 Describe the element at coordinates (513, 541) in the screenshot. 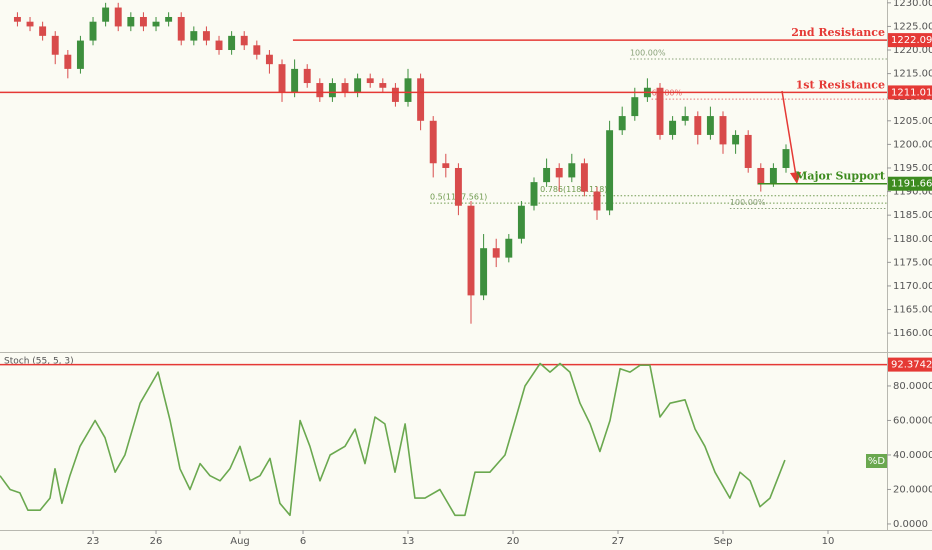

I see `x-tick-label: 20` at that location.